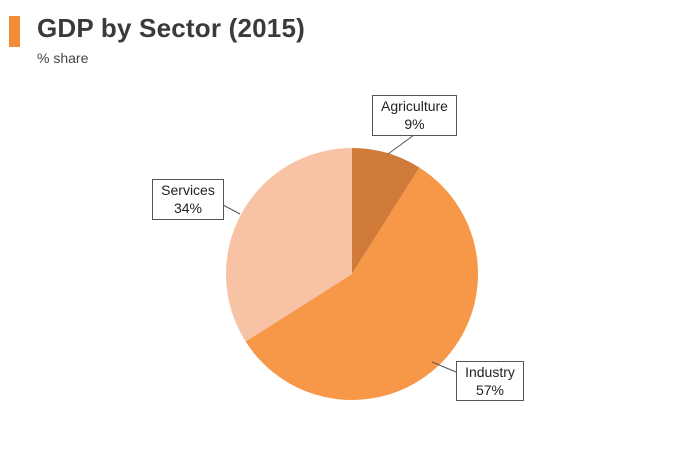 The height and width of the screenshot is (450, 700). Describe the element at coordinates (171, 28) in the screenshot. I see `chart-title: GDP by Sector (2015)` at that location.